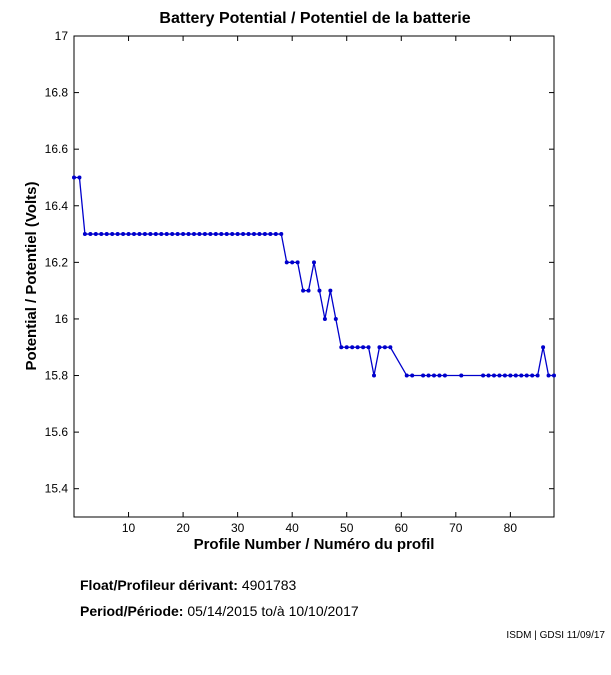 The height and width of the screenshot is (675, 611). I want to click on y-tick-label: 15.6, so click(57, 432).